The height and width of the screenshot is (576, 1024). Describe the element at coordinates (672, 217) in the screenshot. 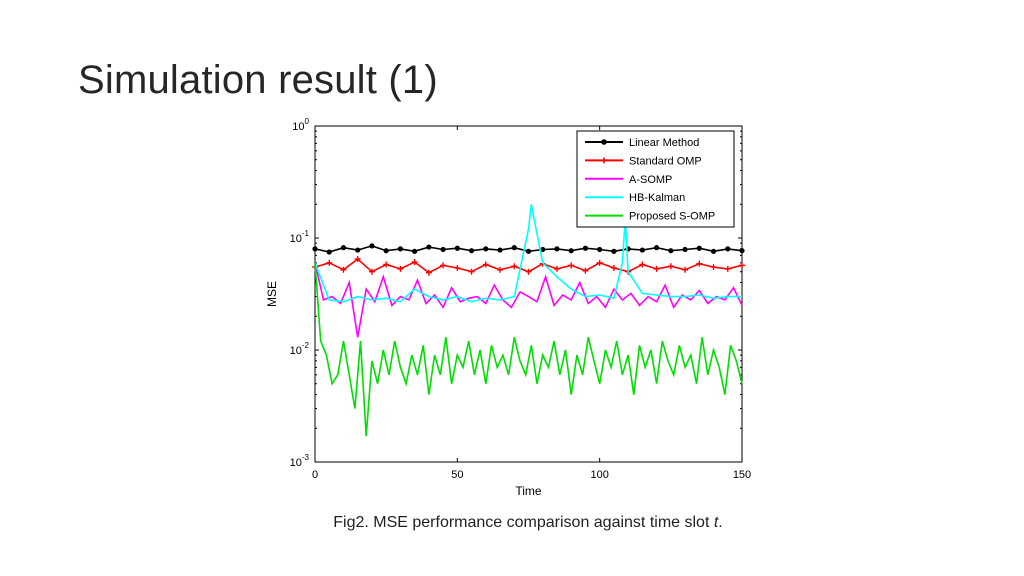

I see `legend-label: Proposed S-OMP` at that location.